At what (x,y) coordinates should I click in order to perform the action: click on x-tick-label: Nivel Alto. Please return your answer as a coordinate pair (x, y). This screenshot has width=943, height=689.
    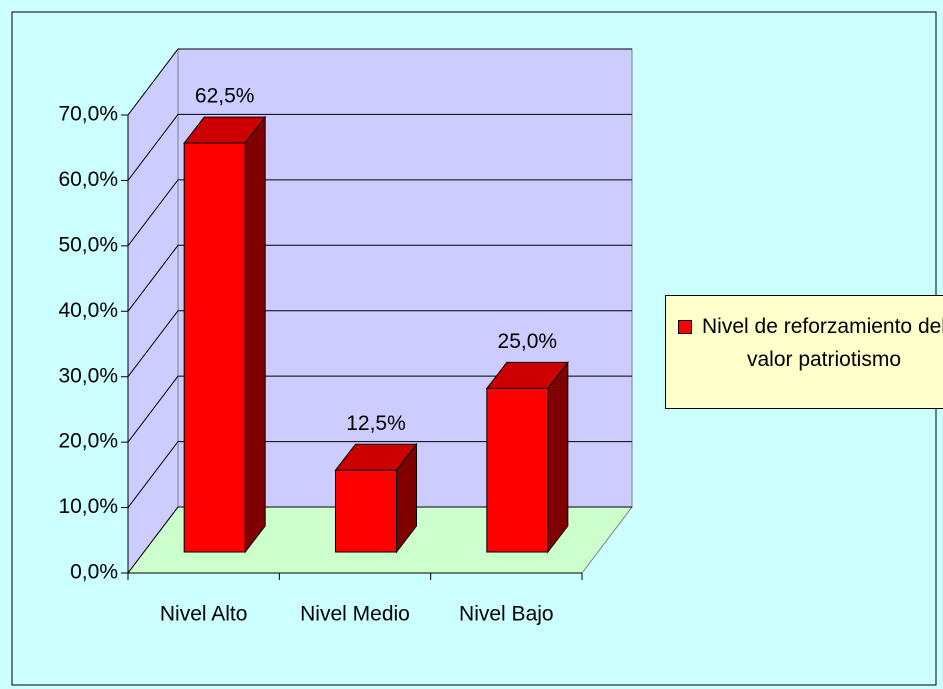
    Looking at the image, I should click on (204, 614).